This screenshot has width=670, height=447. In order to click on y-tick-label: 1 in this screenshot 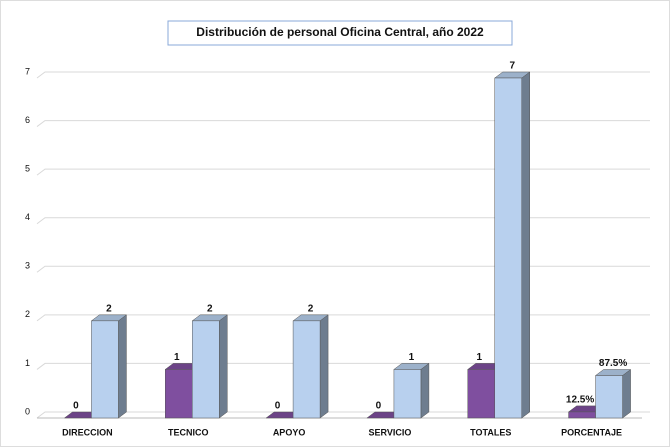, I will do `click(27, 363)`.